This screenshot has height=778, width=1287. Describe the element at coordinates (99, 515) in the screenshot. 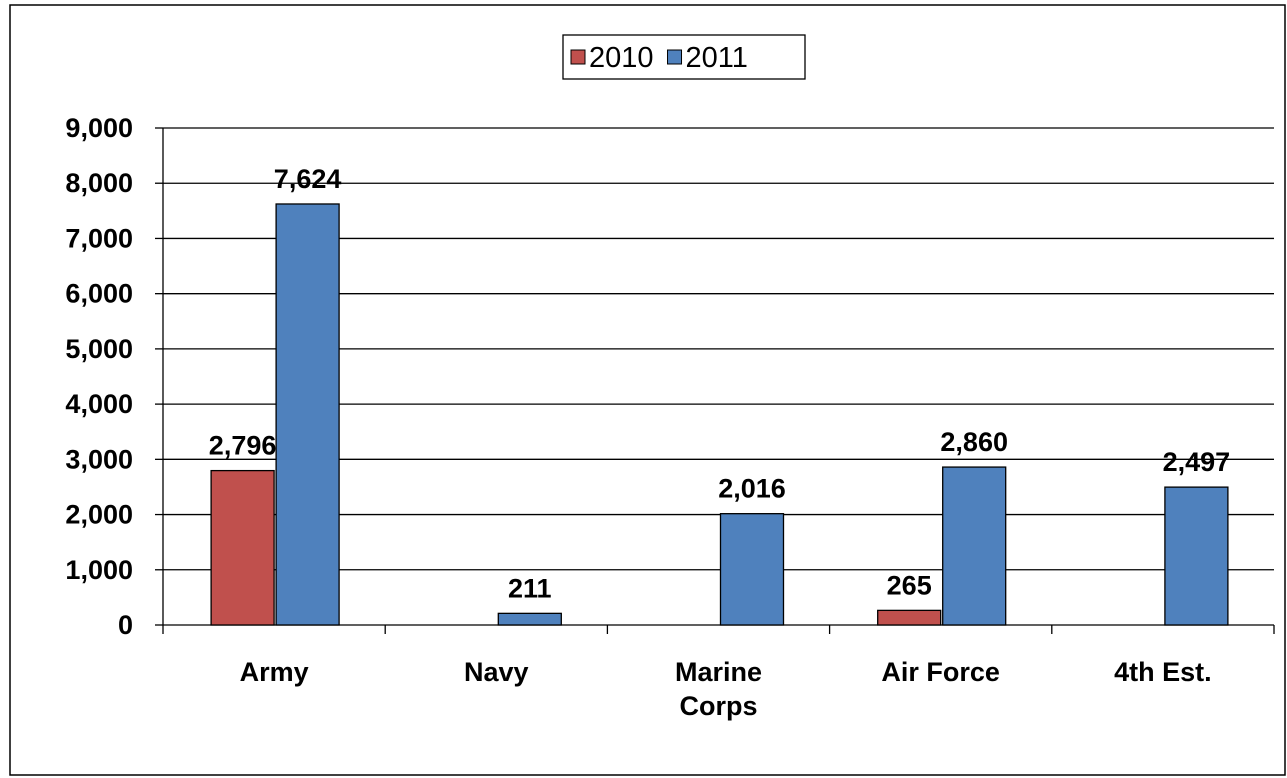

I see `y-tick-label: 2,000` at that location.